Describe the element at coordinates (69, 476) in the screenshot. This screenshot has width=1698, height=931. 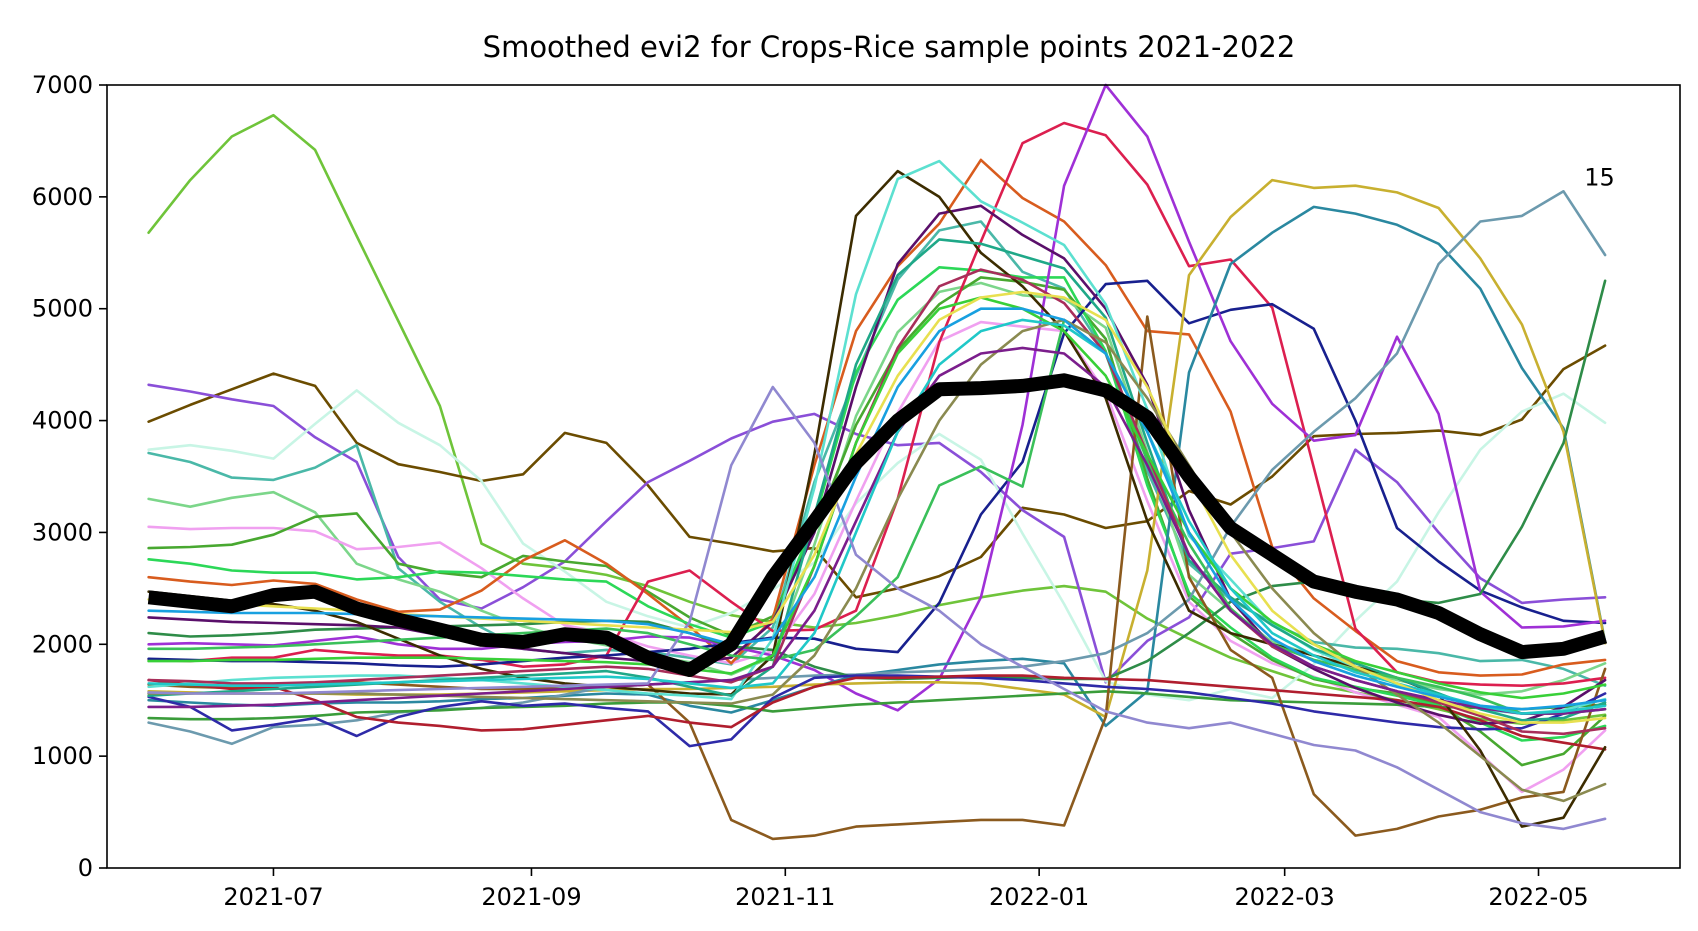
I see `y-axis: 0 1000 2000 3000 4000 5000 6000 7000` at that location.